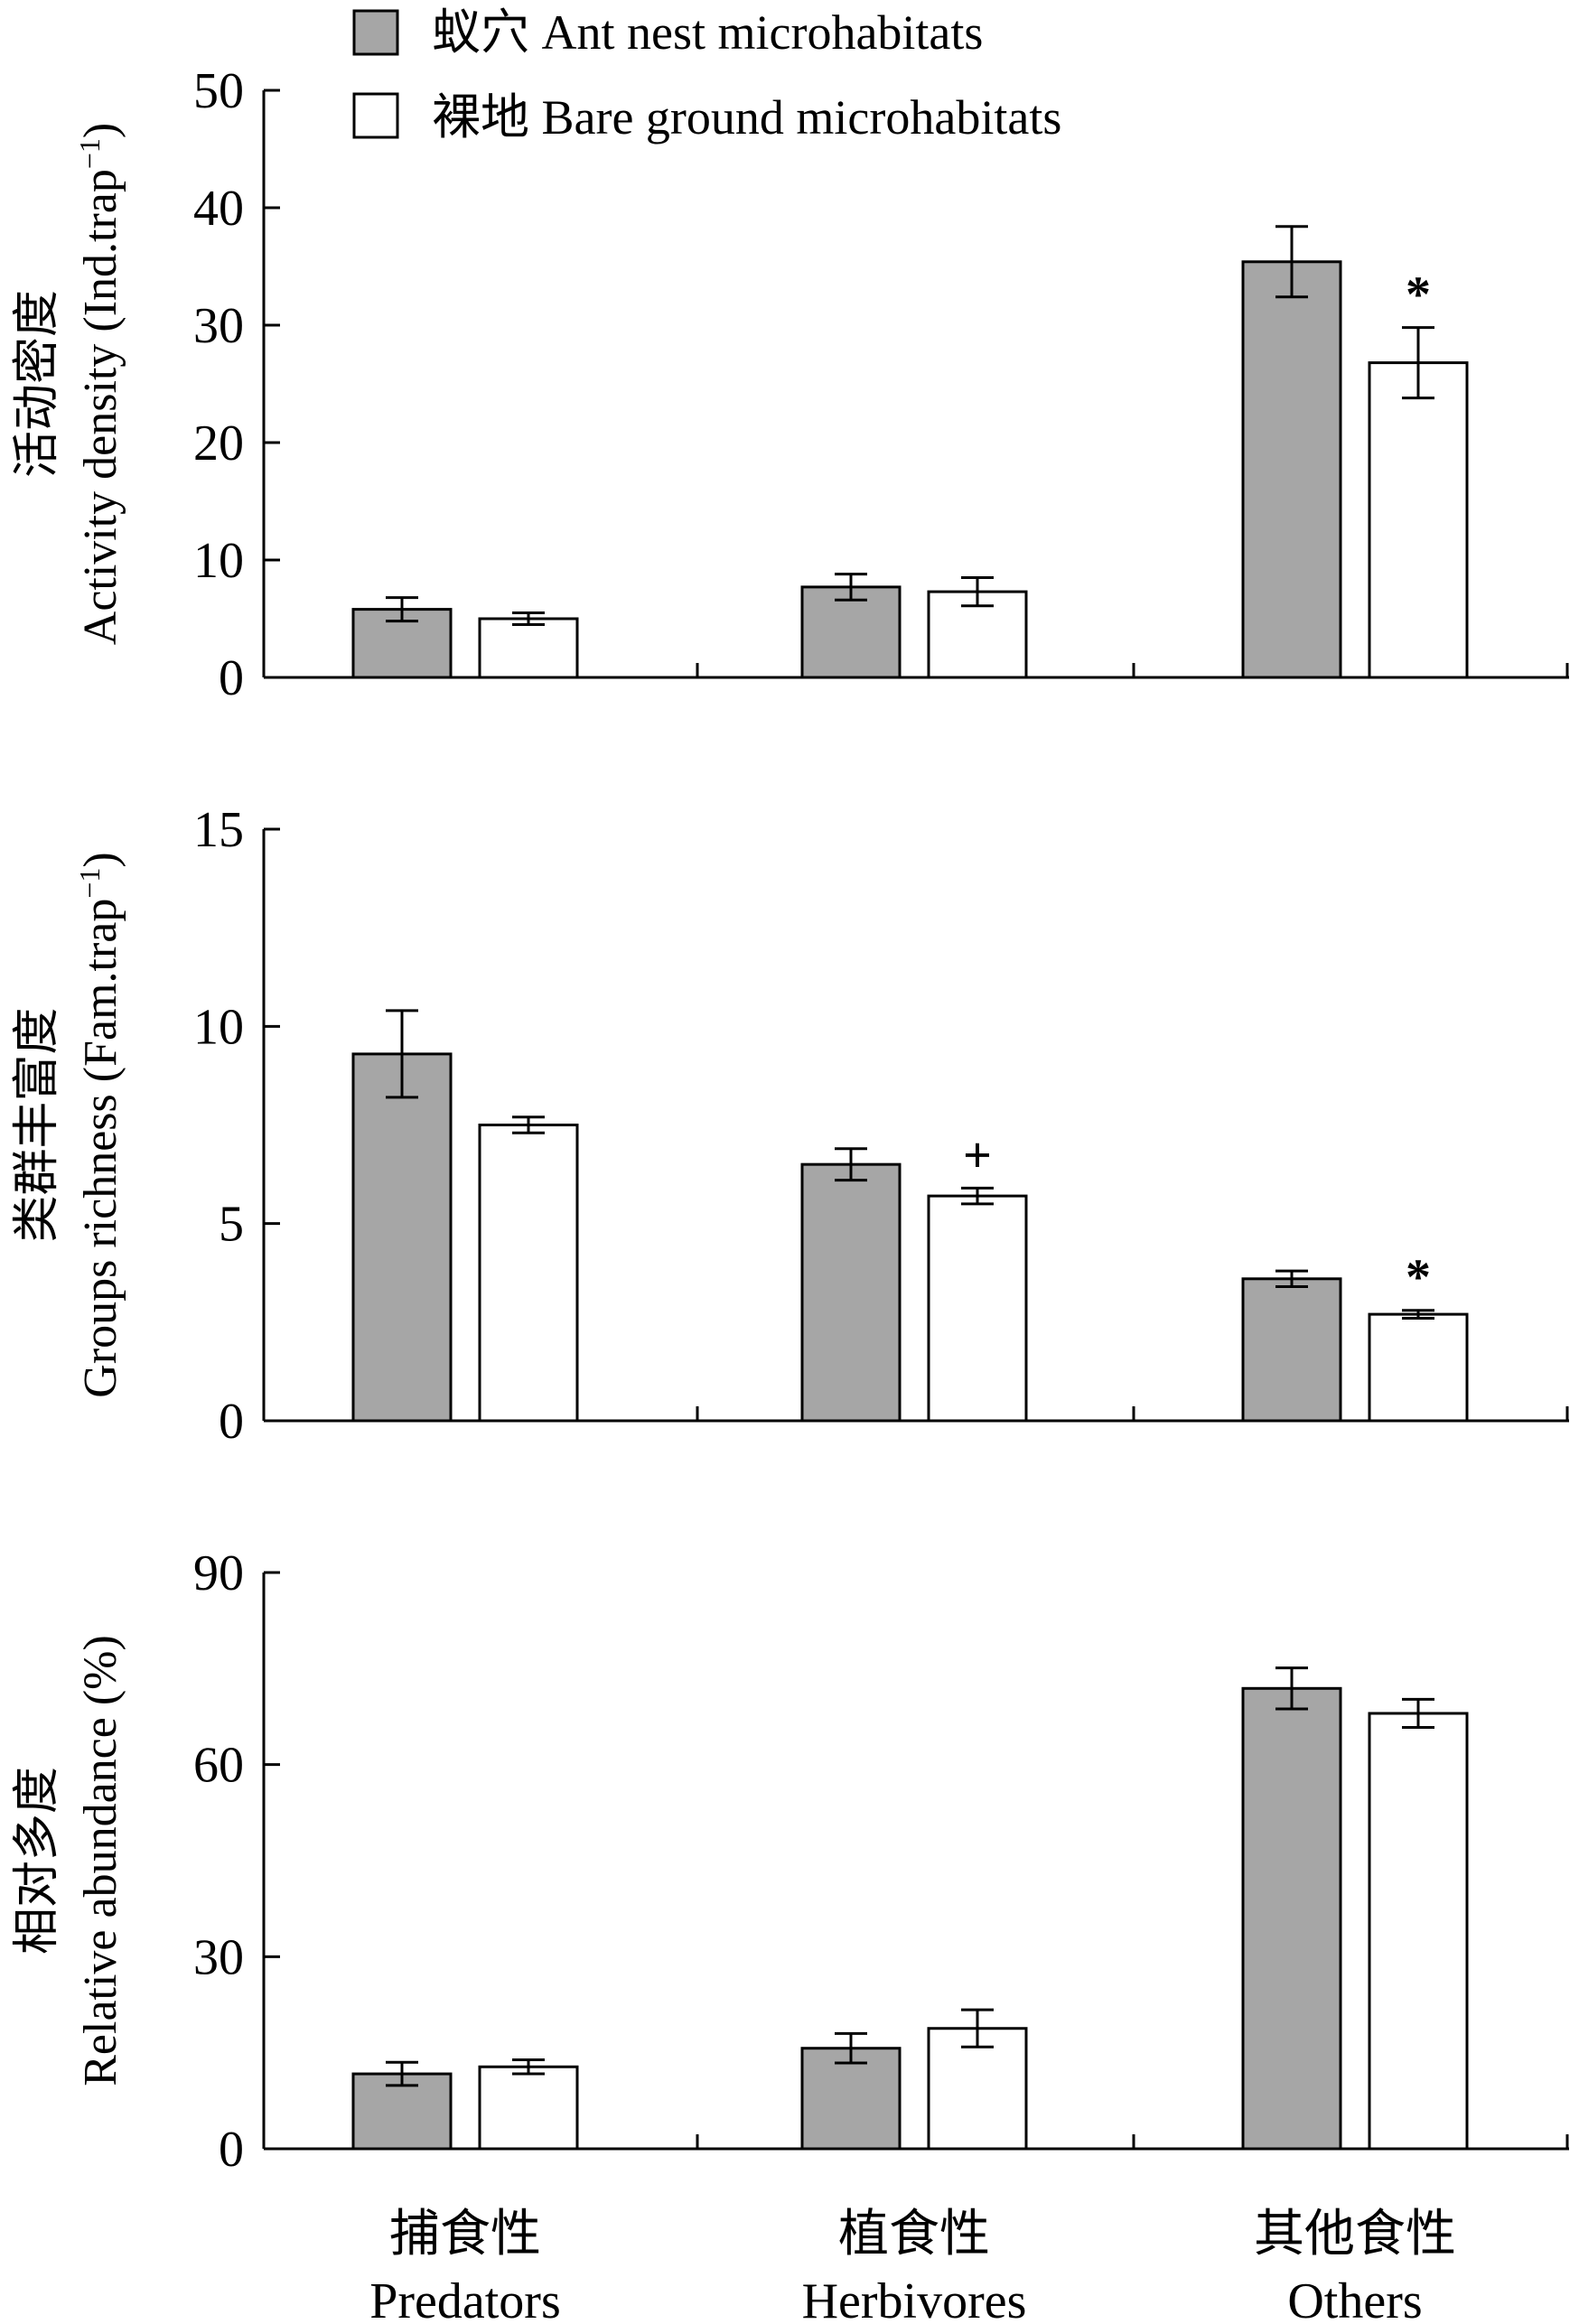  What do you see at coordinates (218, 91) in the screenshot?
I see `y-tick-label: 50` at bounding box center [218, 91].